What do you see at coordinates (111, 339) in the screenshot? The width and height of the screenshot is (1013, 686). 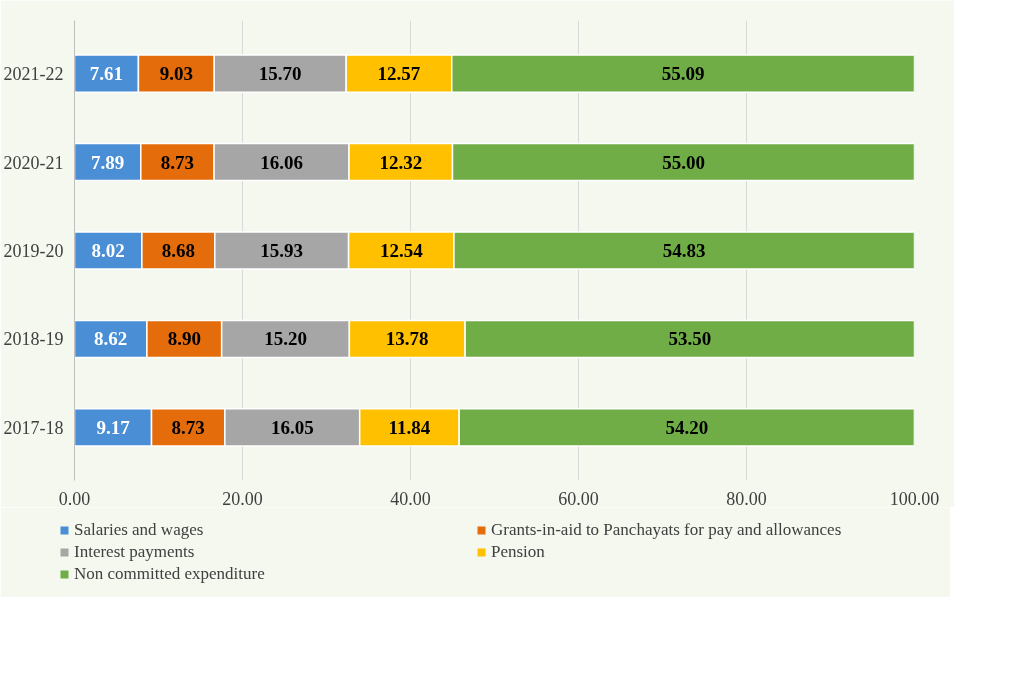 I see `data-label: 8.62` at bounding box center [111, 339].